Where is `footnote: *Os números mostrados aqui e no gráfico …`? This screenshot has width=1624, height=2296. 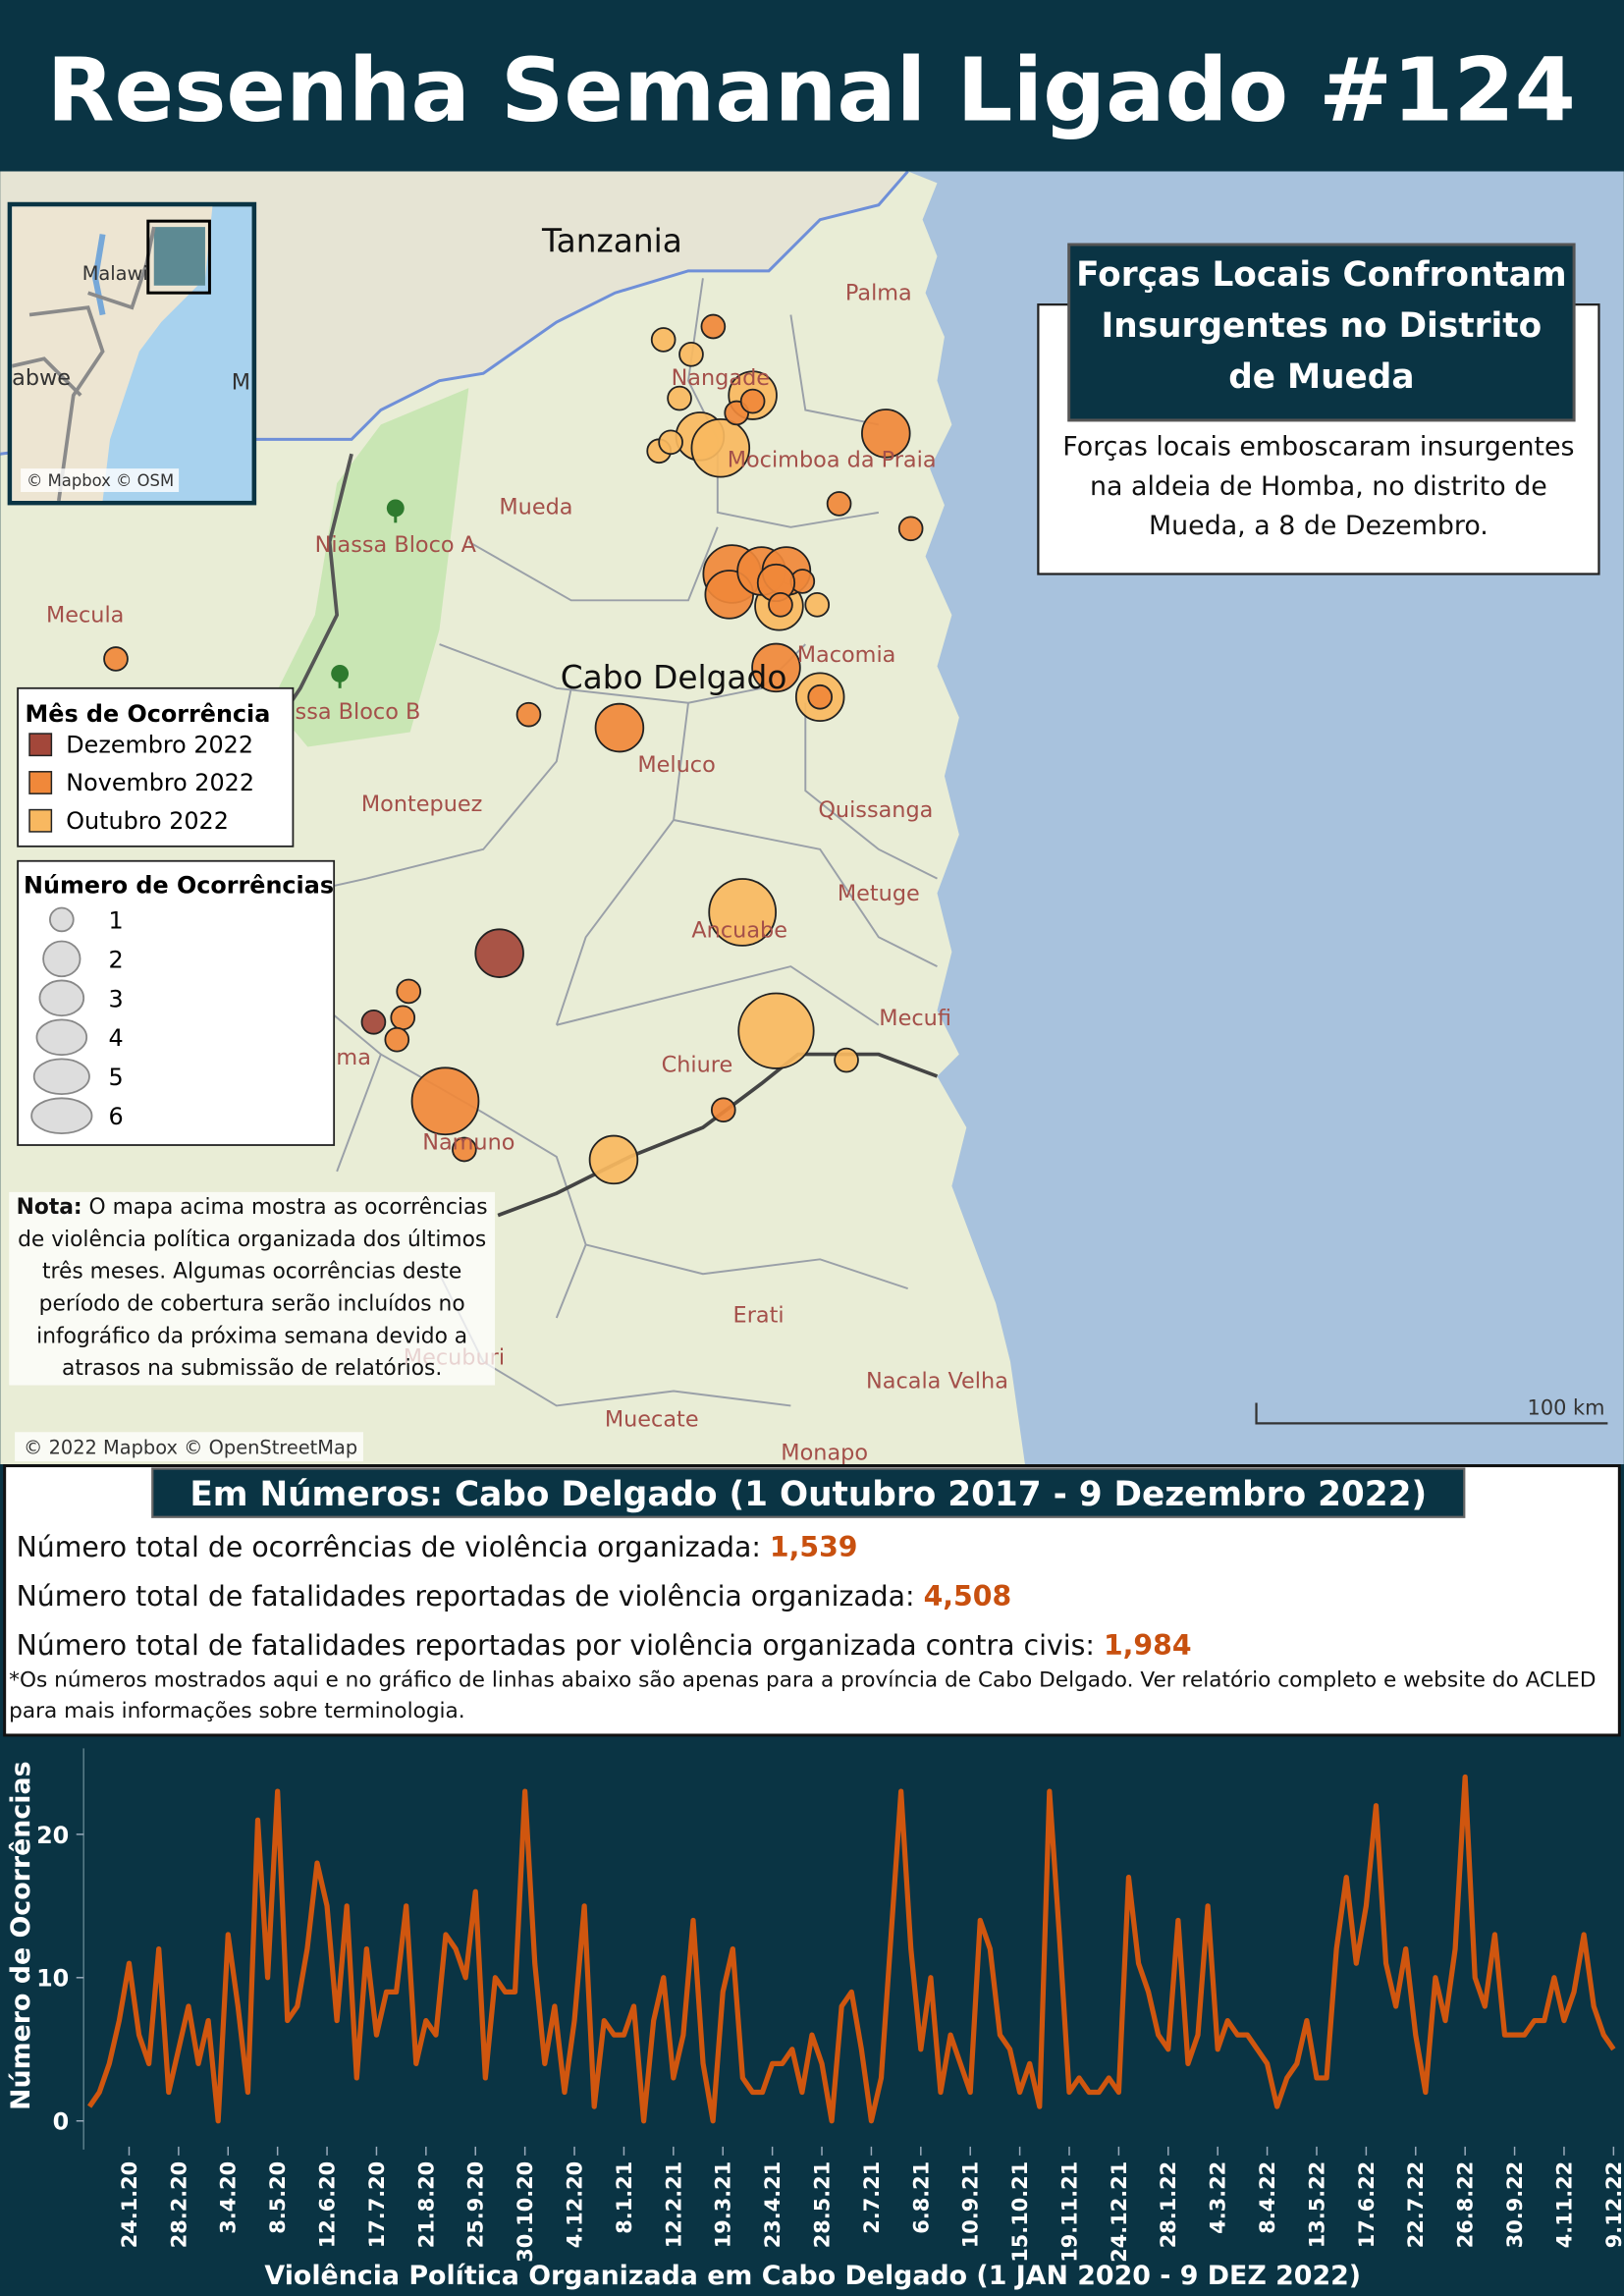
footnote: *Os números mostrados aqui e no gráfico … is located at coordinates (803, 1695).